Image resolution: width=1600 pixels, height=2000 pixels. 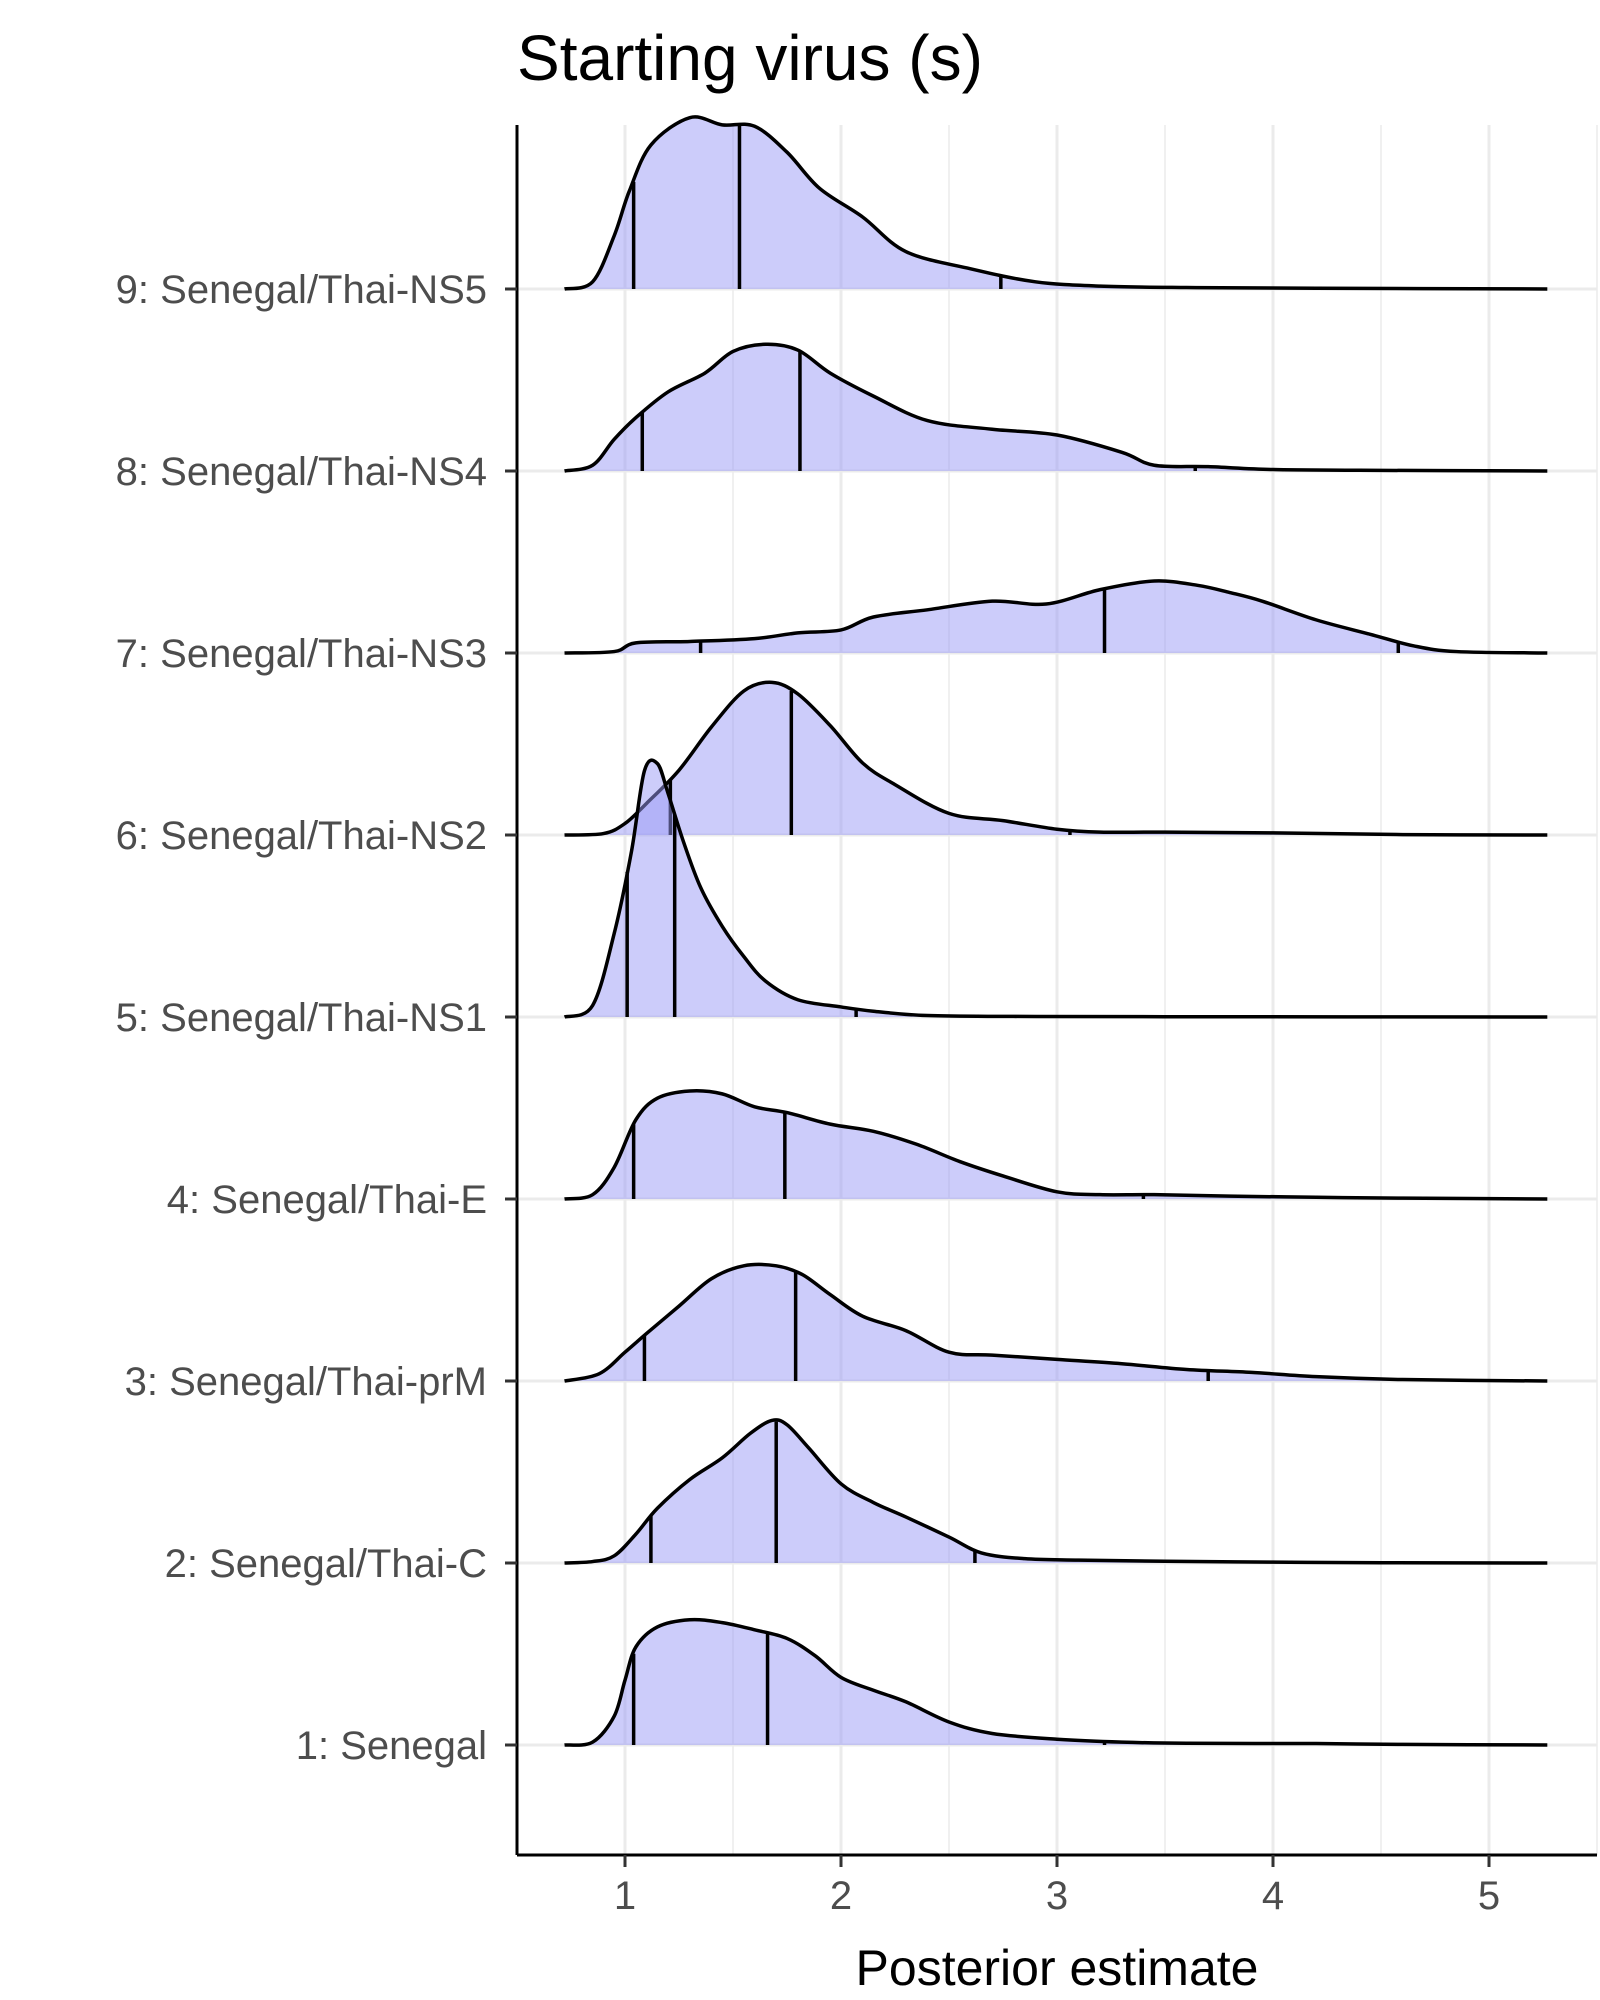 What do you see at coordinates (327, 1200) in the screenshot?
I see `y-tick-label: 4: Senegal/Thai-E` at bounding box center [327, 1200].